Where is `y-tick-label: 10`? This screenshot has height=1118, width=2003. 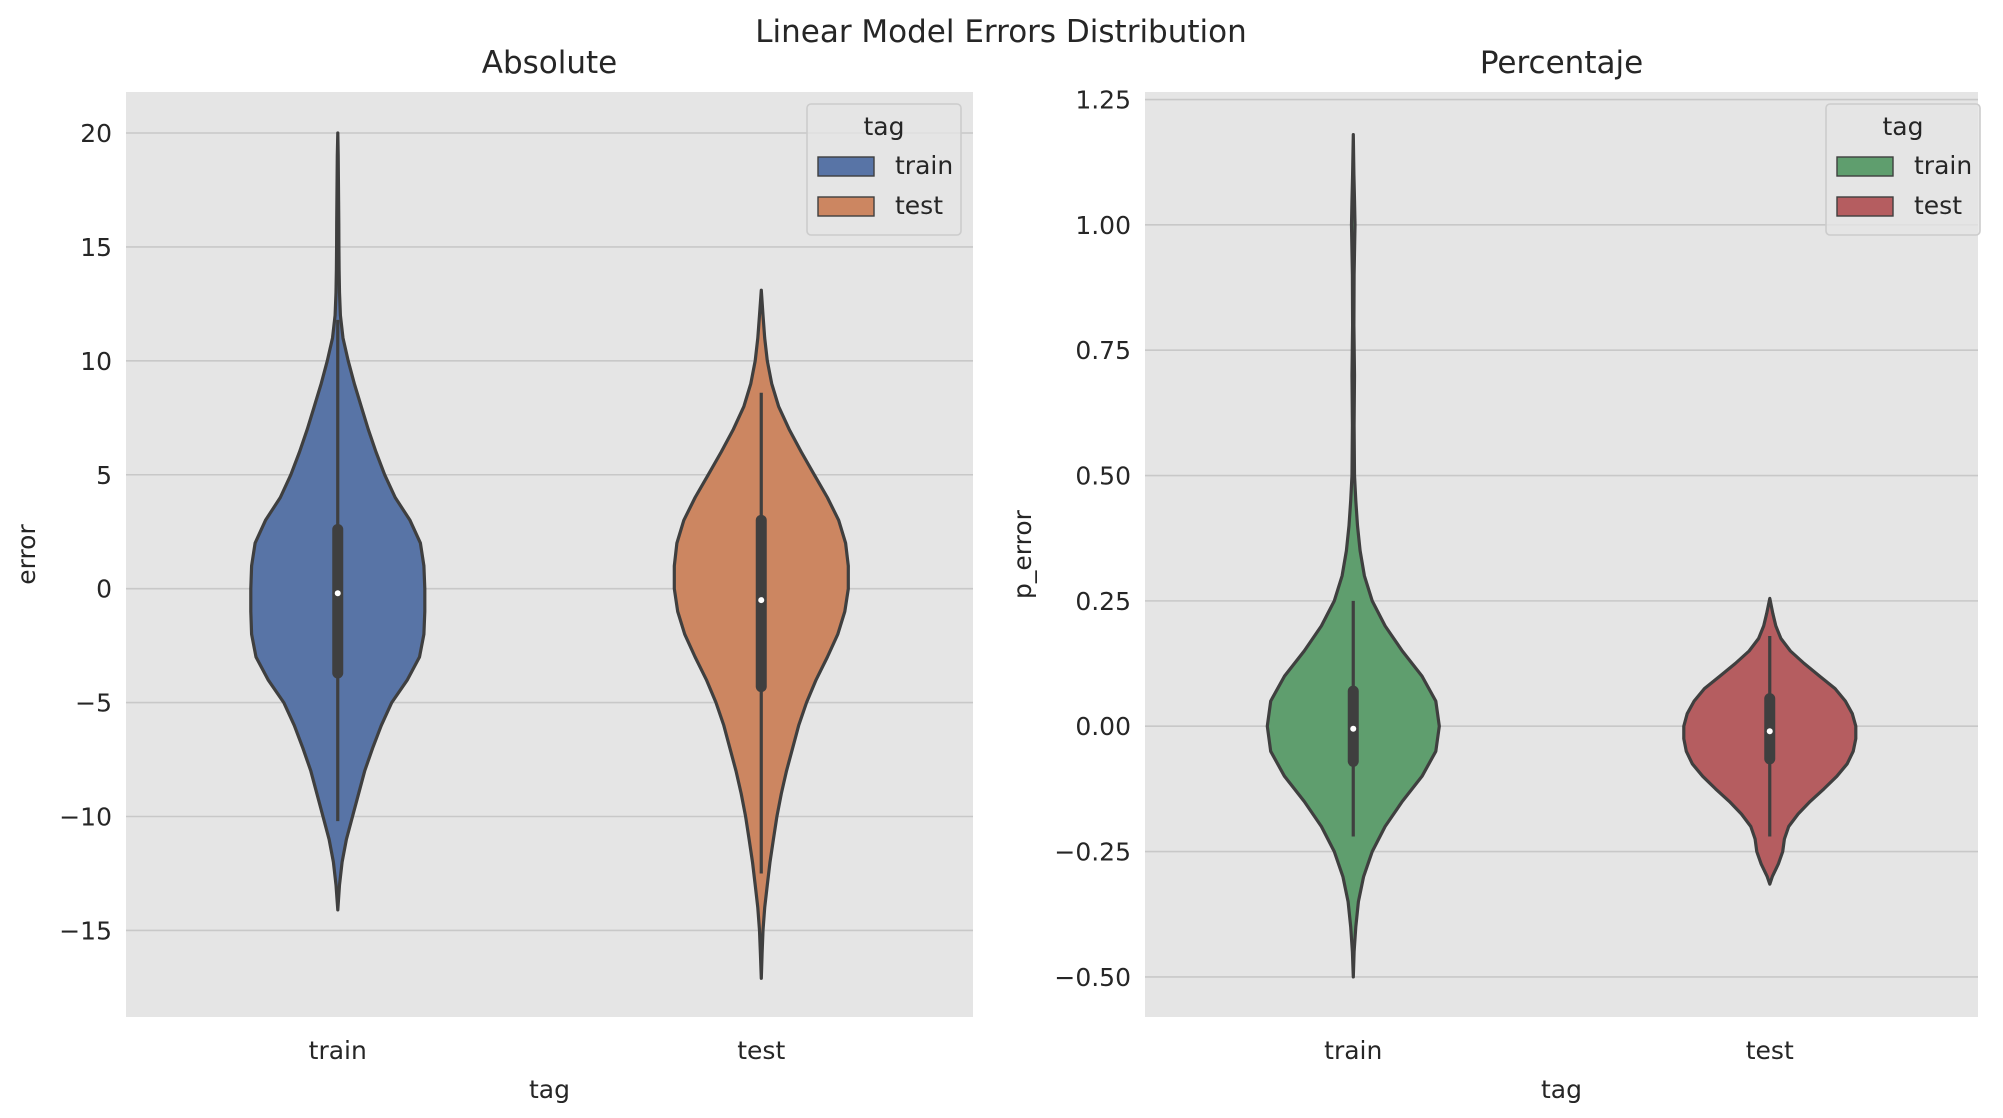
y-tick-label: 10 is located at coordinates (96, 361).